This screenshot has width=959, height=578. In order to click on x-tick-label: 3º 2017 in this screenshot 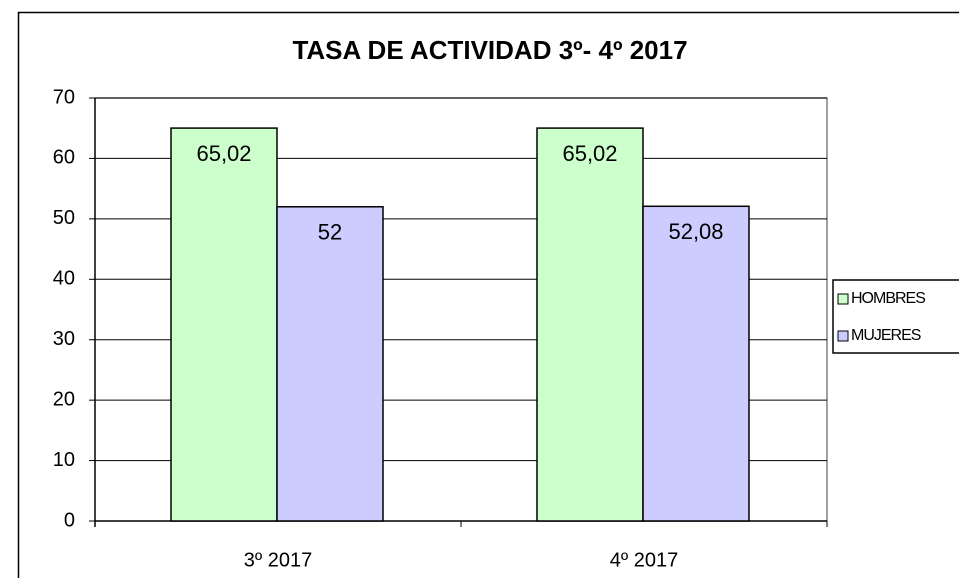, I will do `click(278, 560)`.